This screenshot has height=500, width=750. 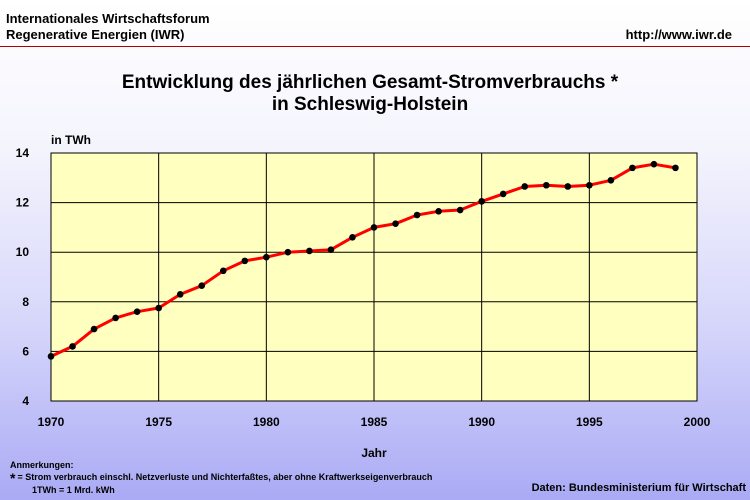 I want to click on notes-star: *, so click(x=13, y=478).